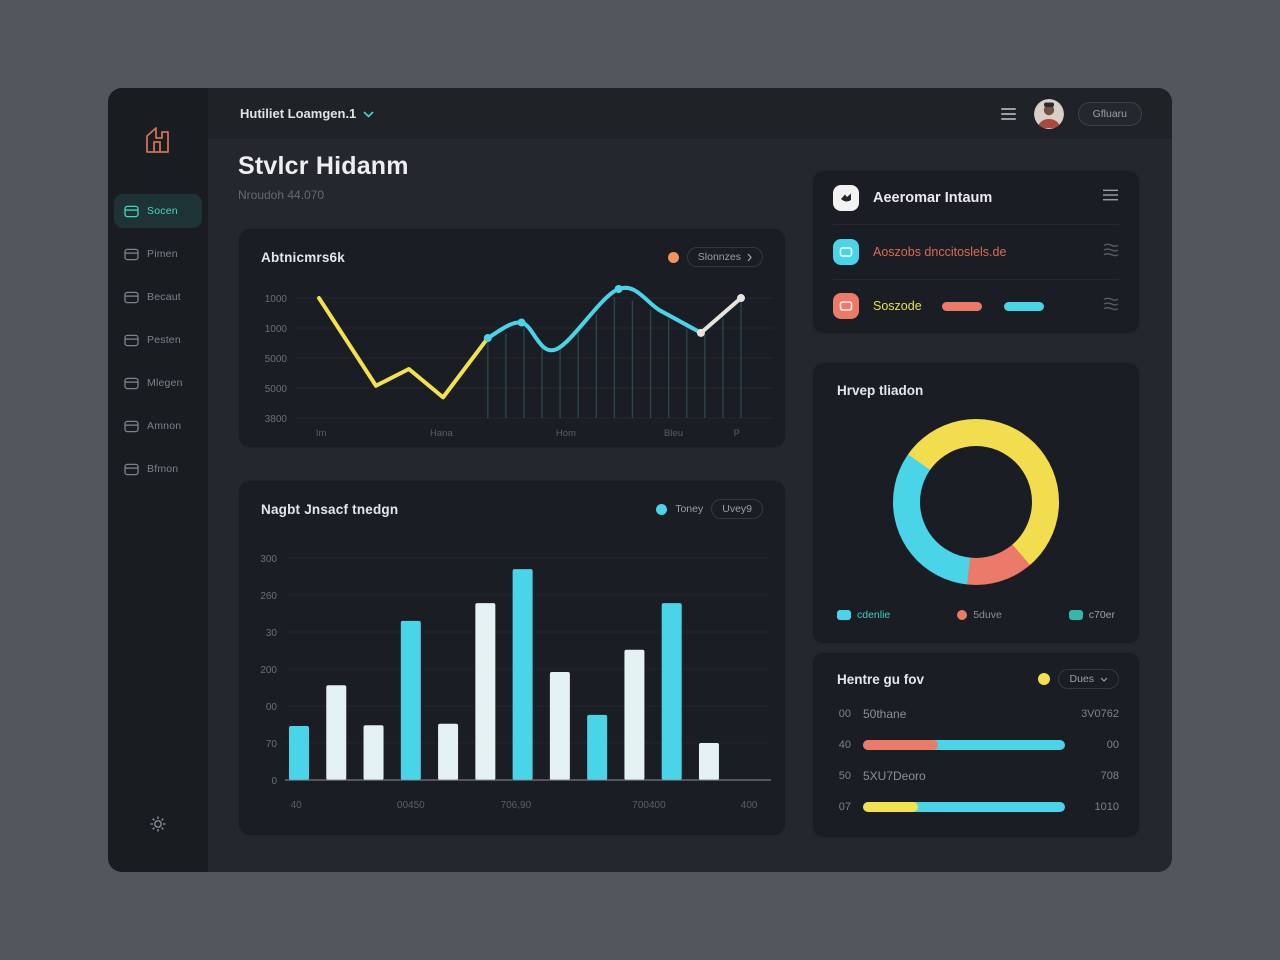 This screenshot has width=1280, height=960. Describe the element at coordinates (368, 114) in the screenshot. I see `chevron-down-icon` at that location.